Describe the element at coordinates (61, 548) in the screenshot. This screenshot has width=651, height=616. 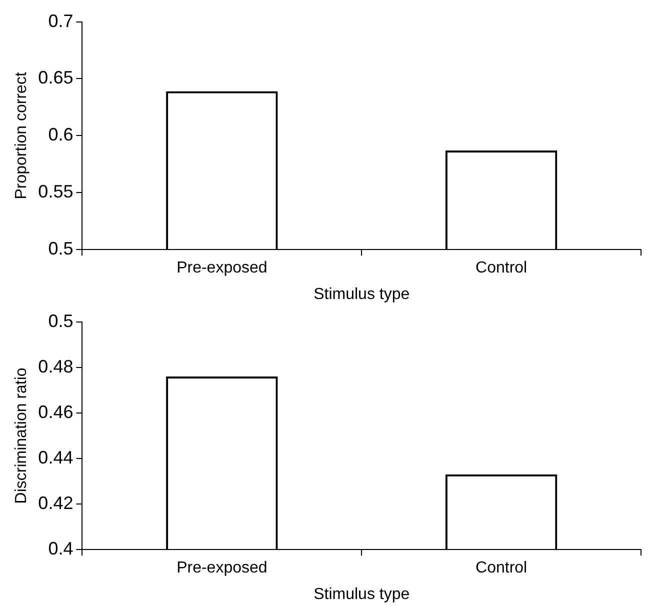
I see `y-tick-label: 0.4` at that location.